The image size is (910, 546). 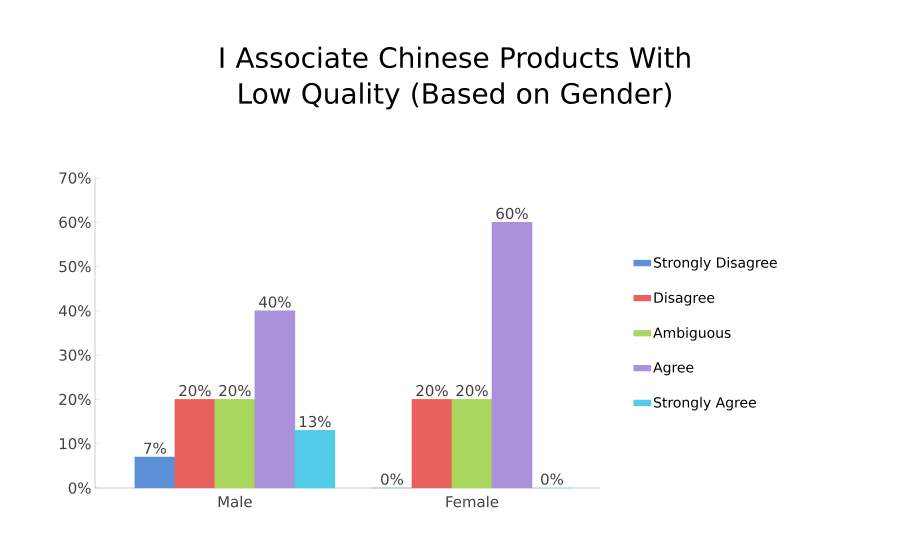 I want to click on y-tick-label: 40%, so click(x=75, y=311).